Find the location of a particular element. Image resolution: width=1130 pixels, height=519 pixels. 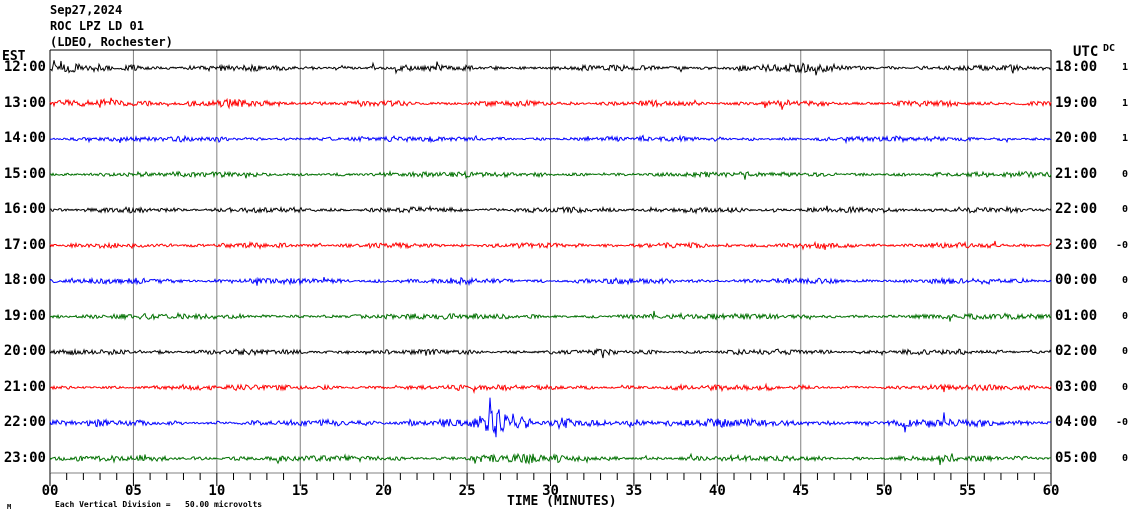

x-tick-label: 25 is located at coordinates (467, 491).